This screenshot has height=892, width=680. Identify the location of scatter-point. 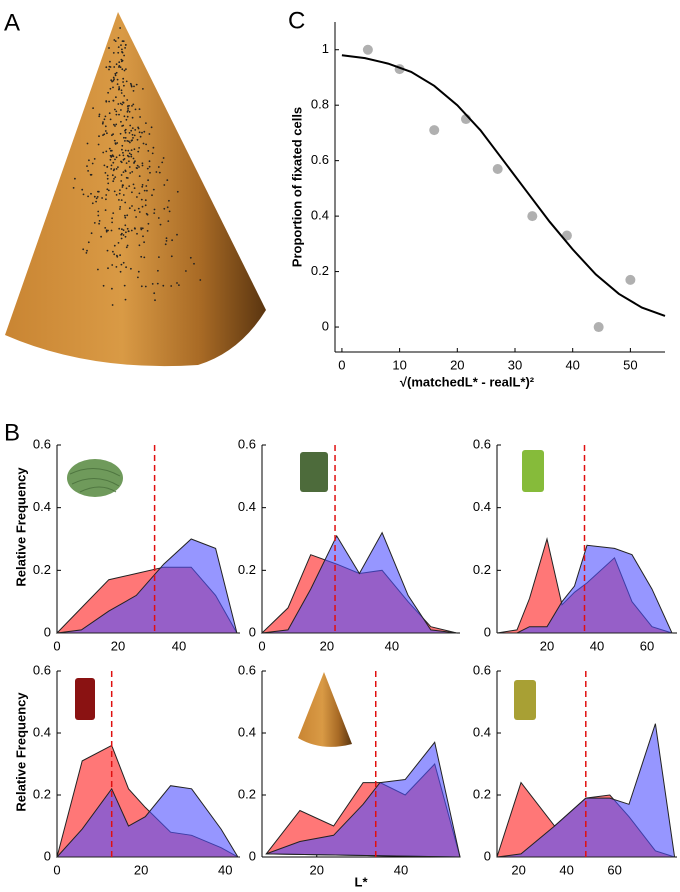
(630, 279).